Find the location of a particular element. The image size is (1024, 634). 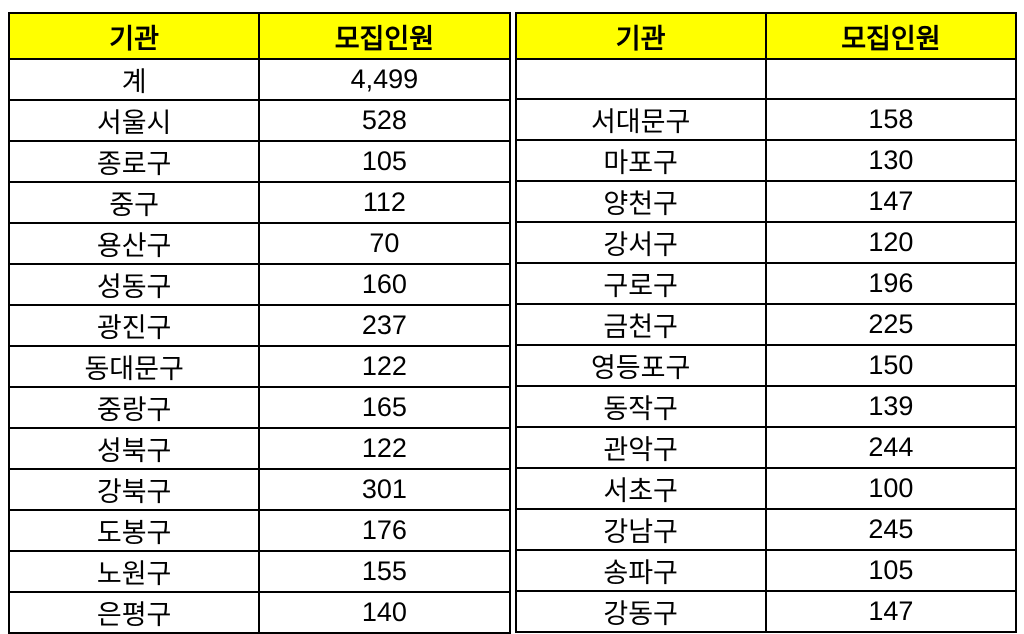

org-cell: 마포구 is located at coordinates (641, 160).